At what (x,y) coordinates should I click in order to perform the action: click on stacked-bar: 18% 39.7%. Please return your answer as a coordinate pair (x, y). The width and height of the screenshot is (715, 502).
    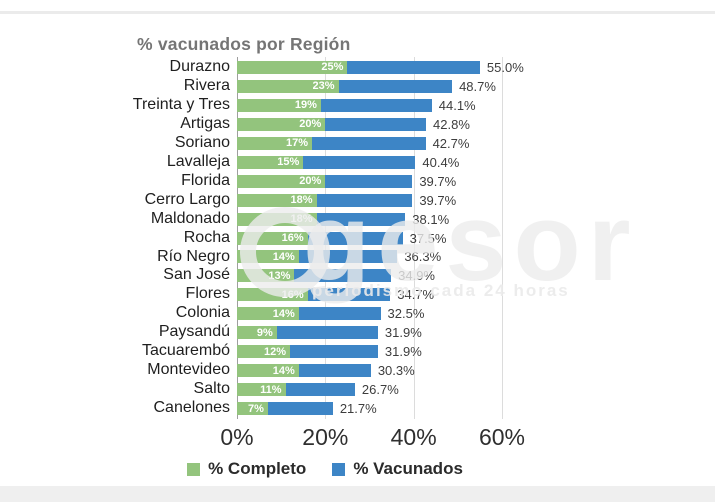
    Looking at the image, I should click on (347, 200).